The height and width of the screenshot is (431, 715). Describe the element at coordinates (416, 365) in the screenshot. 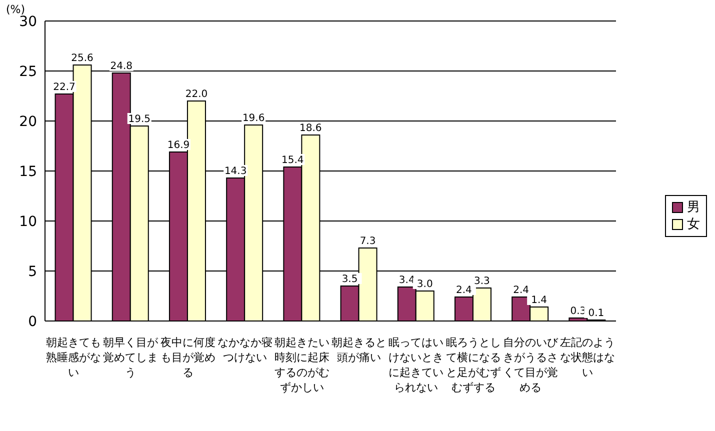

I see `x-tick-label: 眠ってはいけないときに起きていられない` at that location.